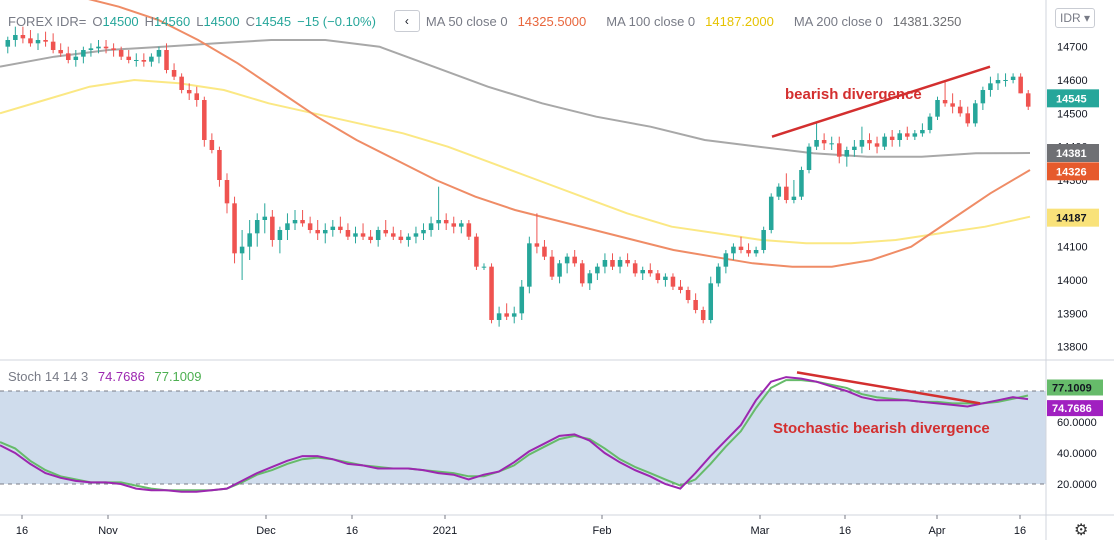 Image resolution: width=1114 pixels, height=540 pixels. Describe the element at coordinates (466, 21) in the screenshot. I see `ma50-name: MA 50 close 0` at that location.